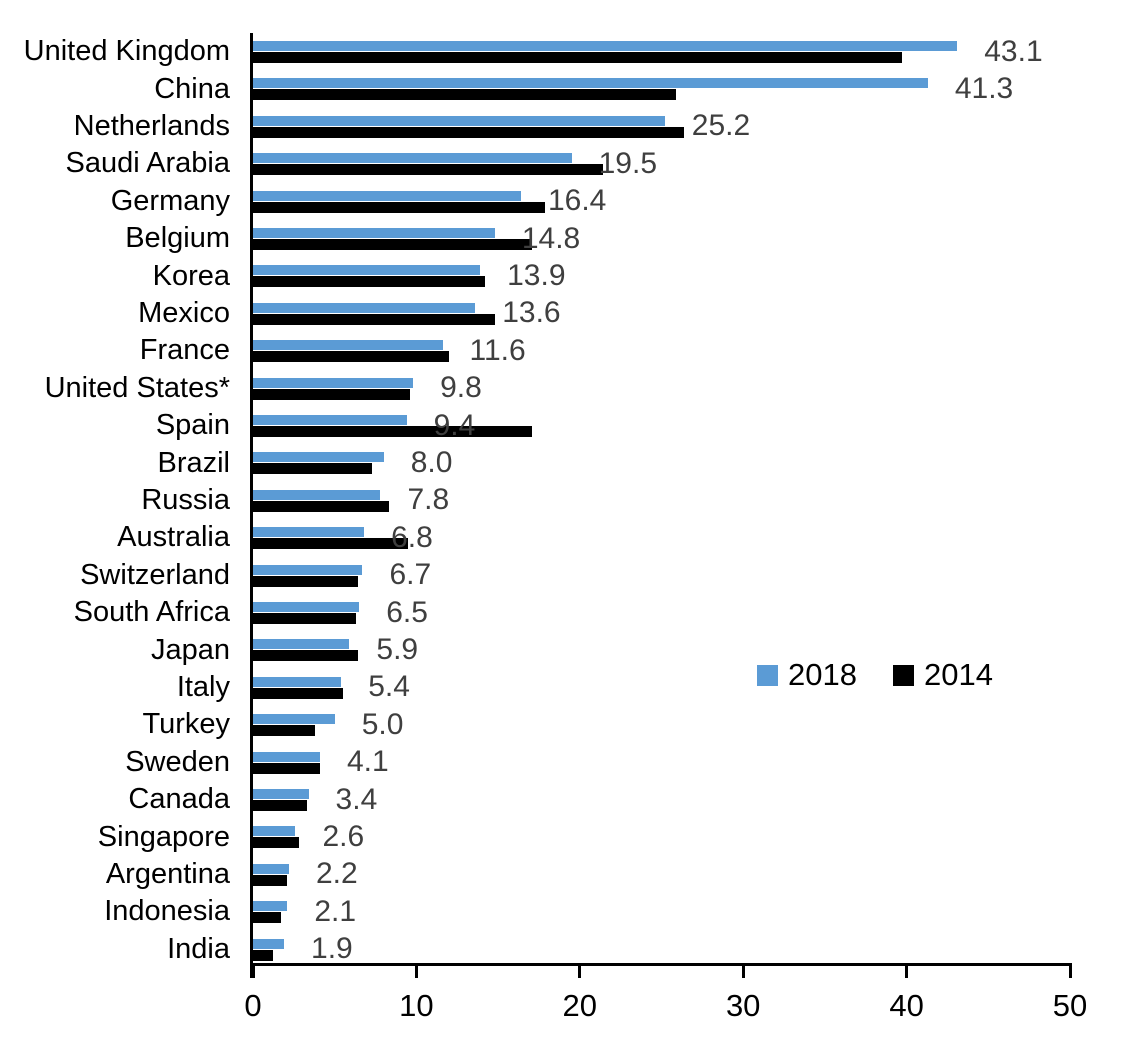 This screenshot has height=1041, width=1123. I want to click on chart-row: Indonesia 2.1, so click(561, 911).